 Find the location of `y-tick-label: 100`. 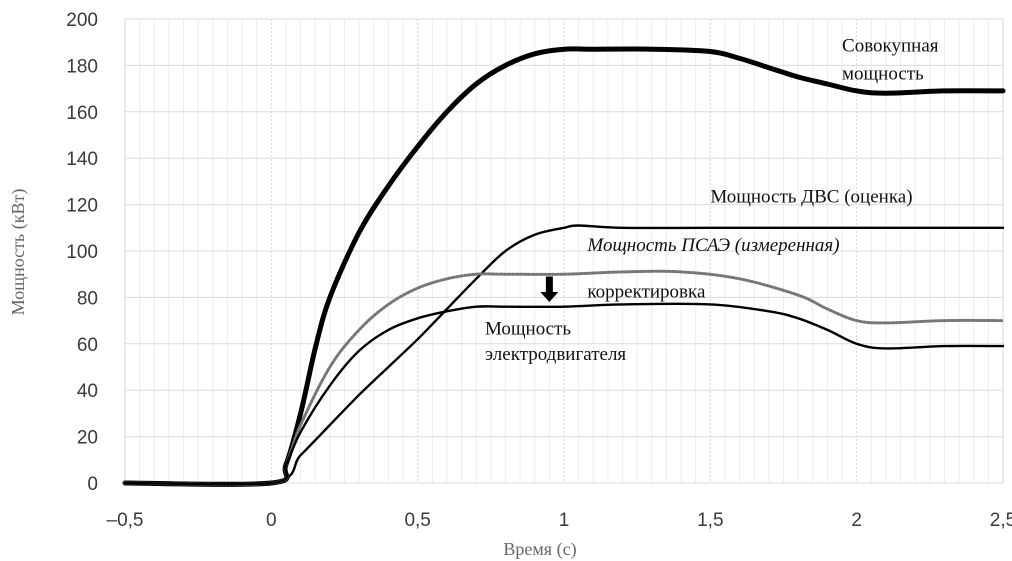

y-tick-label: 100 is located at coordinates (82, 252).